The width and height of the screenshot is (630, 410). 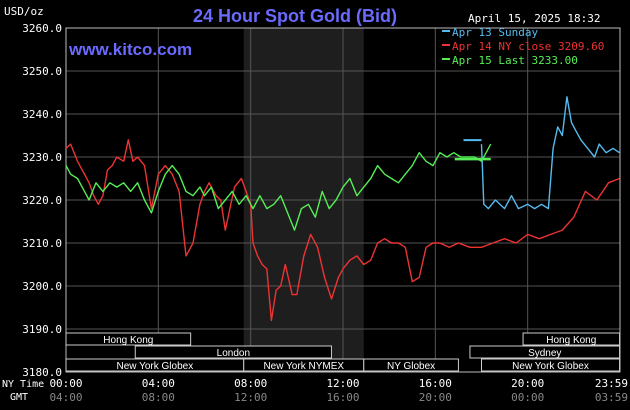 I want to click on x-tick-gmt: 20:00, so click(x=435, y=397).